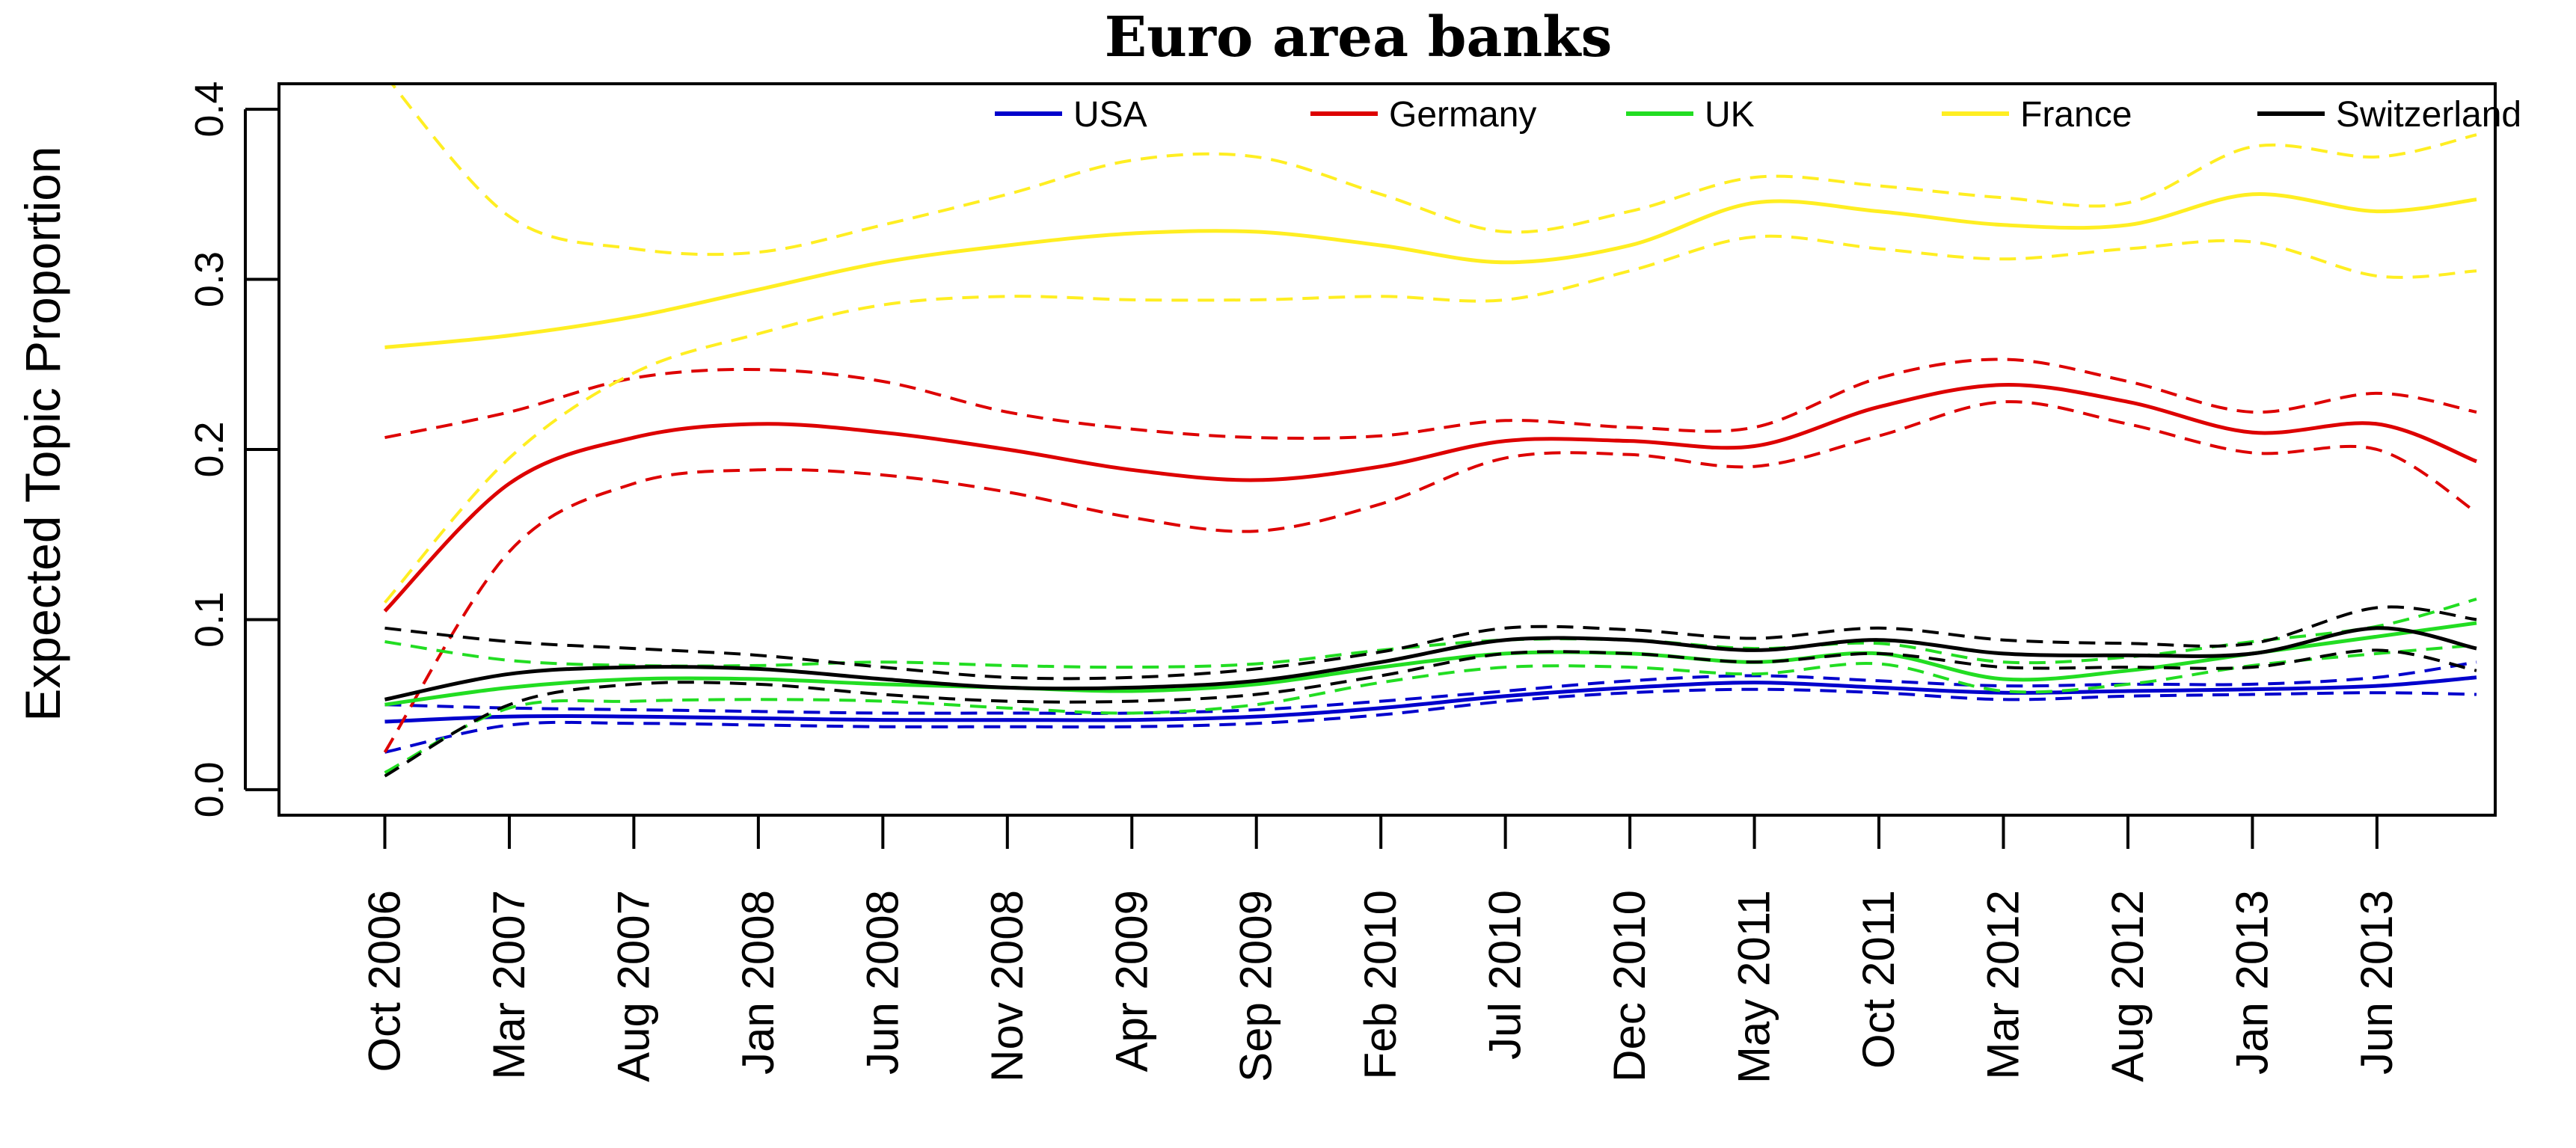 The image size is (2576, 1148). Describe the element at coordinates (1071, 115) in the screenshot. I see `legend-item-usa: USA` at that location.